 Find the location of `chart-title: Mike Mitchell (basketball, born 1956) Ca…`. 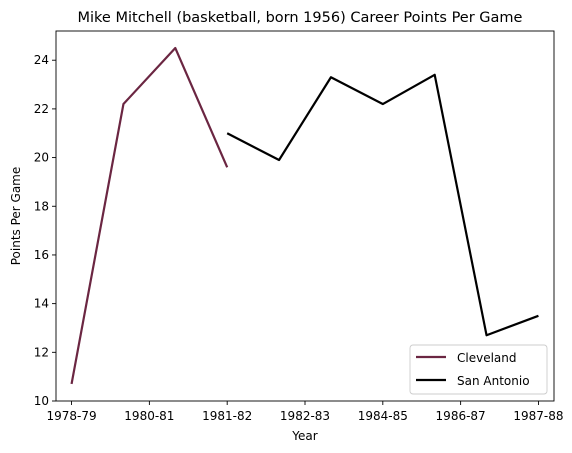

chart-title: Mike Mitchell (basketball, born 1956) Ca… is located at coordinates (300, 18).